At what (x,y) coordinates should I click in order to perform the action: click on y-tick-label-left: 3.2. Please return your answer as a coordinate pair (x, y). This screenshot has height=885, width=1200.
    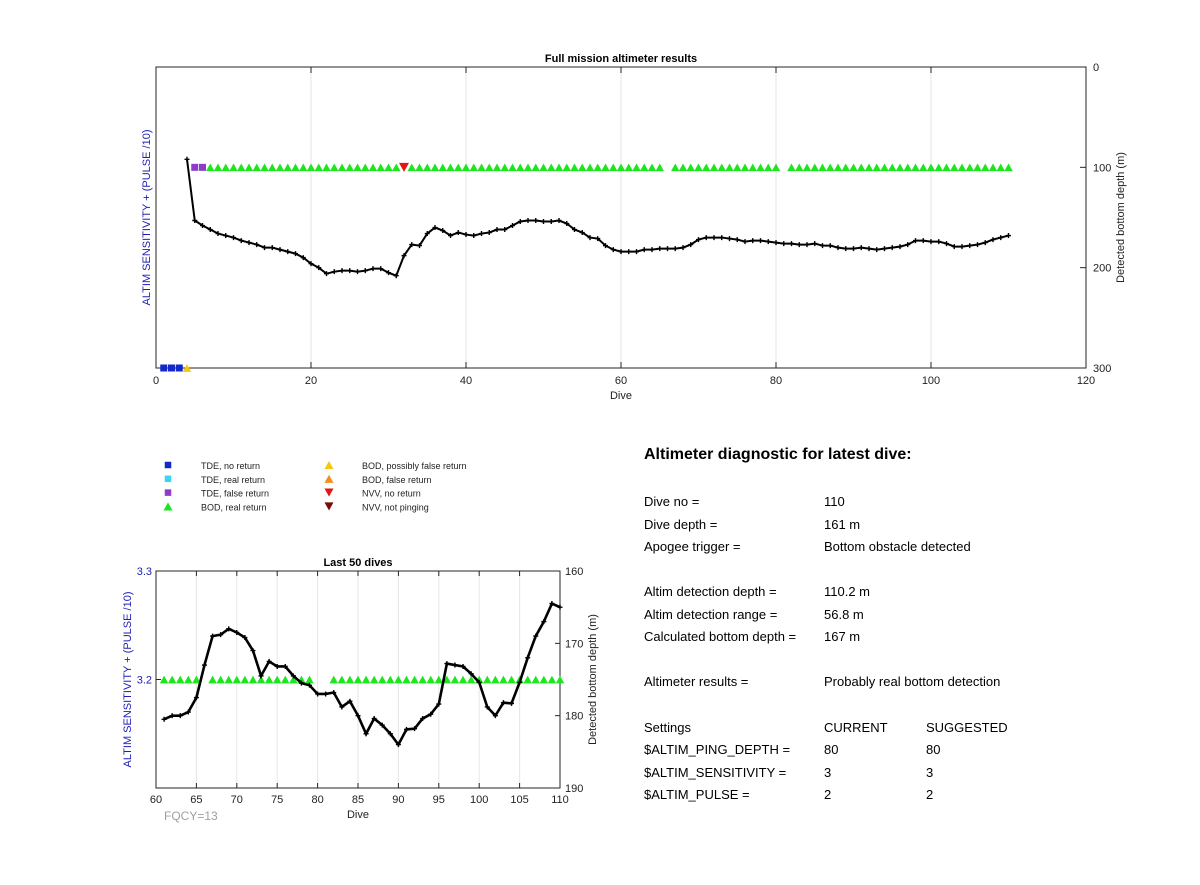
    Looking at the image, I should click on (144, 681).